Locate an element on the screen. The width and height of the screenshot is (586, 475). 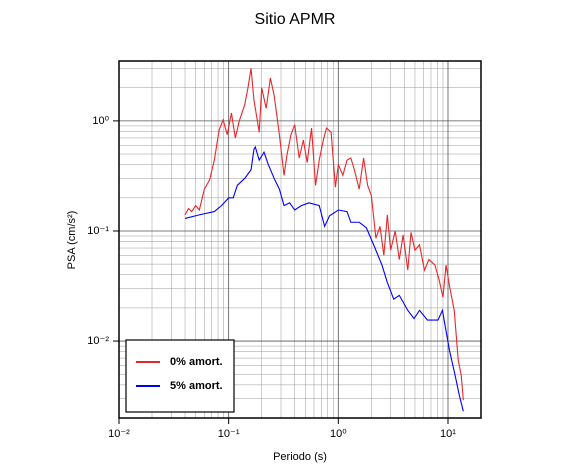
x-tick-label: 10⁰ is located at coordinates (338, 434).